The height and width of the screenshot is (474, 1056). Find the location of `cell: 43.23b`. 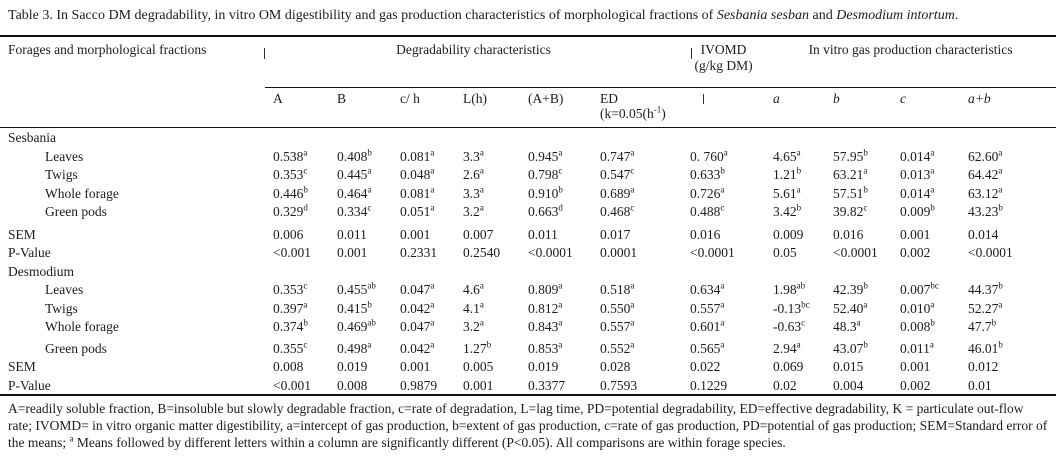

cell: 43.23b is located at coordinates (985, 210).